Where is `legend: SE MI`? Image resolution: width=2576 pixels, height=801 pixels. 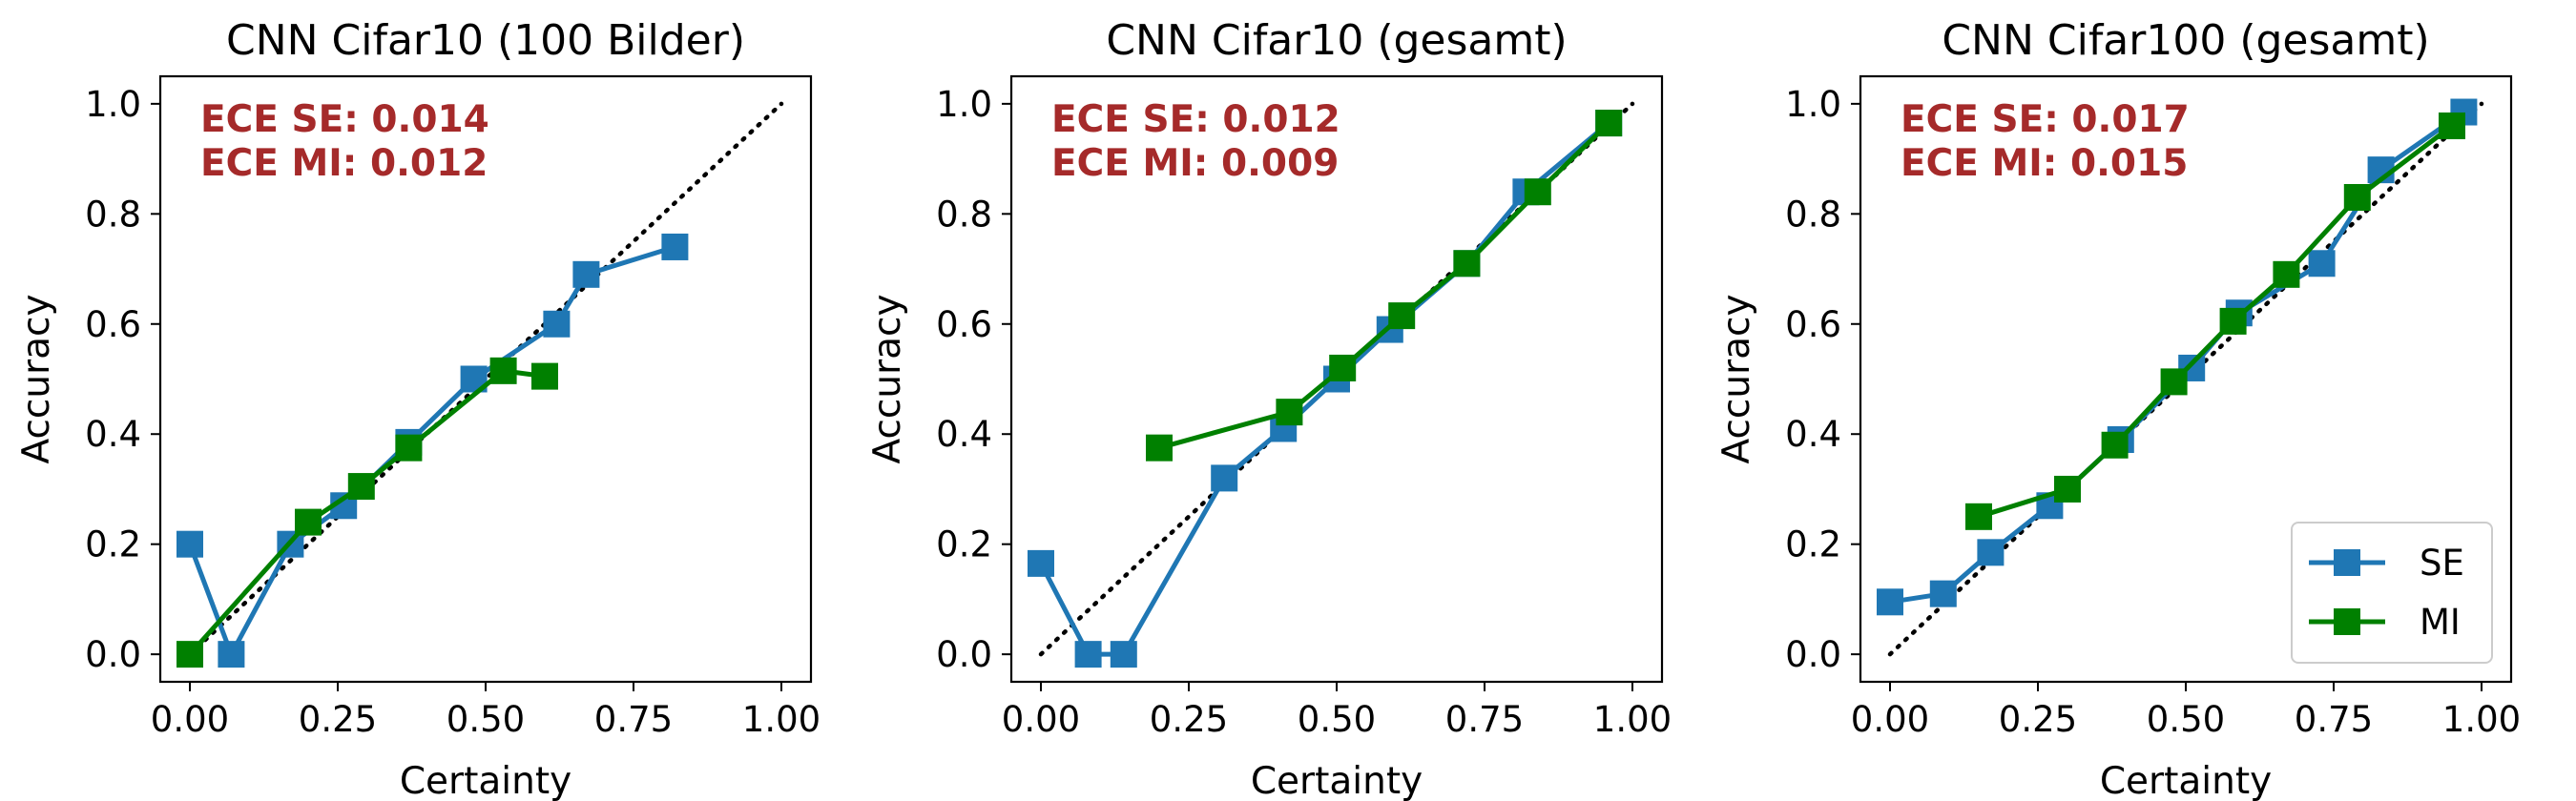
legend: SE MI is located at coordinates (2392, 593).